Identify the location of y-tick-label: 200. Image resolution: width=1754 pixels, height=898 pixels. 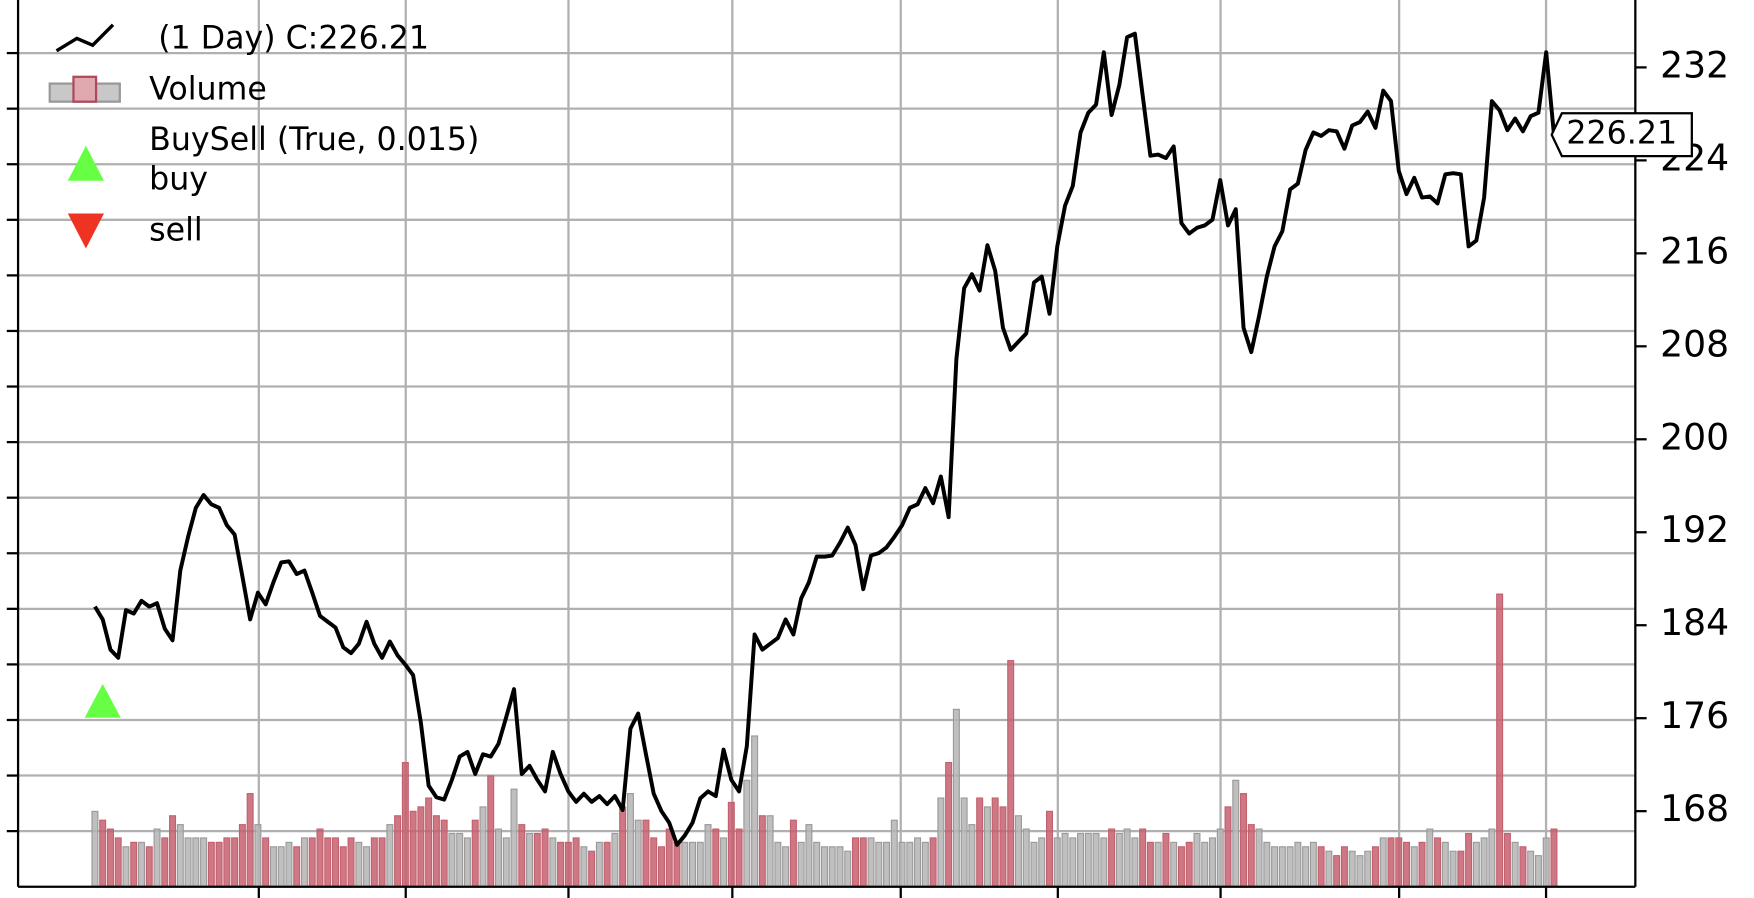
(1694, 436).